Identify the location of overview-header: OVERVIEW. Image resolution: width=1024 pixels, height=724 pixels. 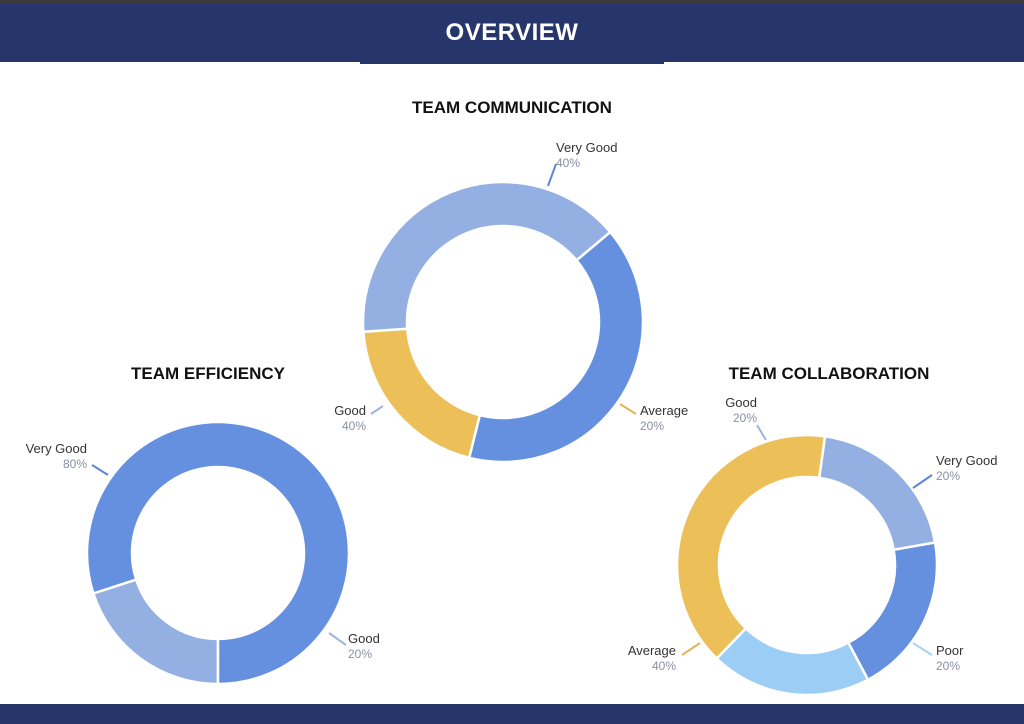
(512, 33).